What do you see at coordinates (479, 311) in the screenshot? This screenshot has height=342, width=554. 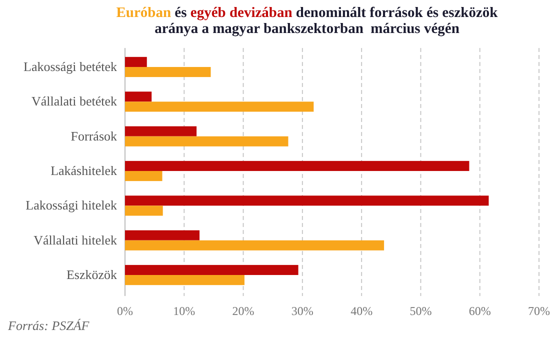 I see `x-tick-label: 60%` at bounding box center [479, 311].